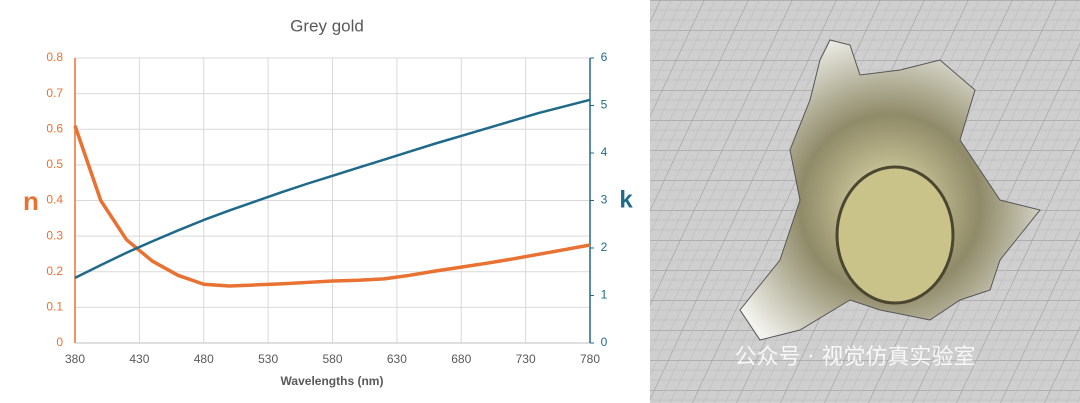 This screenshot has width=1080, height=403. What do you see at coordinates (54, 164) in the screenshot?
I see `y-tick-label: 0.5` at bounding box center [54, 164].